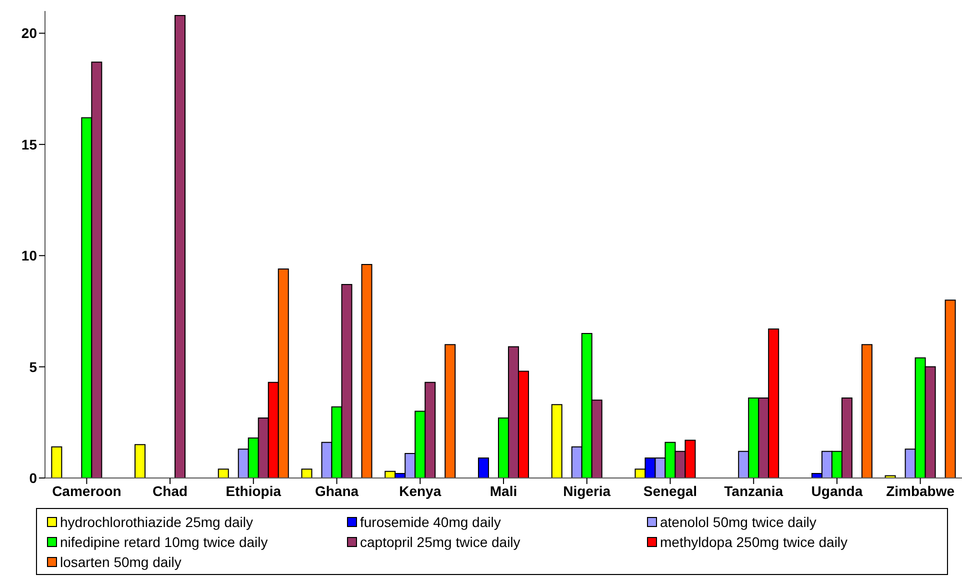 This screenshot has height=585, width=962. Describe the element at coordinates (29, 33) in the screenshot. I see `y-tick-label: 20` at that location.